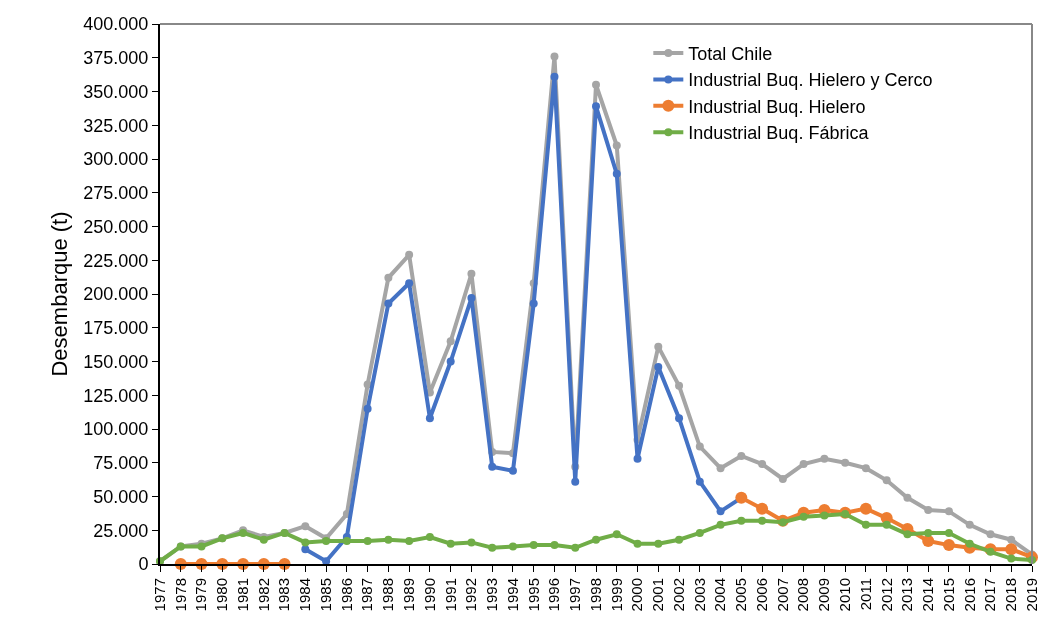  What do you see at coordinates (222, 595) in the screenshot?
I see `x-tick-label: 1980` at bounding box center [222, 595].